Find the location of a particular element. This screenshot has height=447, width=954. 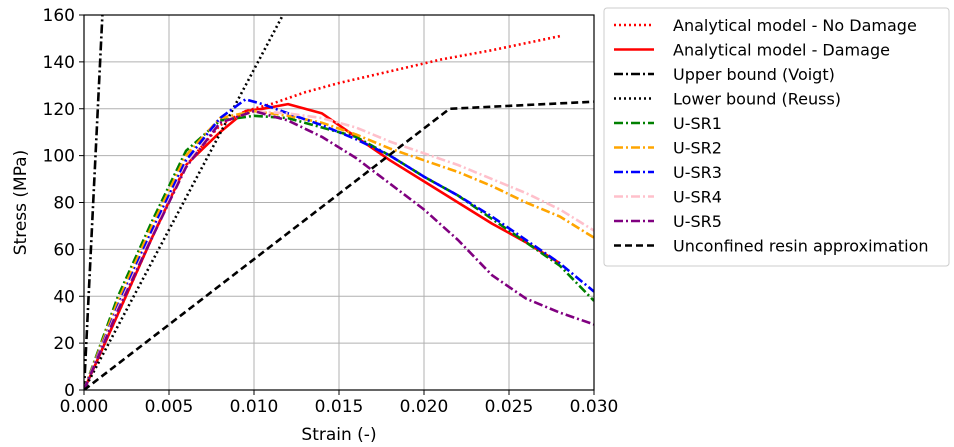

legend-label-u-sr1: U-SR1 is located at coordinates (697, 123).